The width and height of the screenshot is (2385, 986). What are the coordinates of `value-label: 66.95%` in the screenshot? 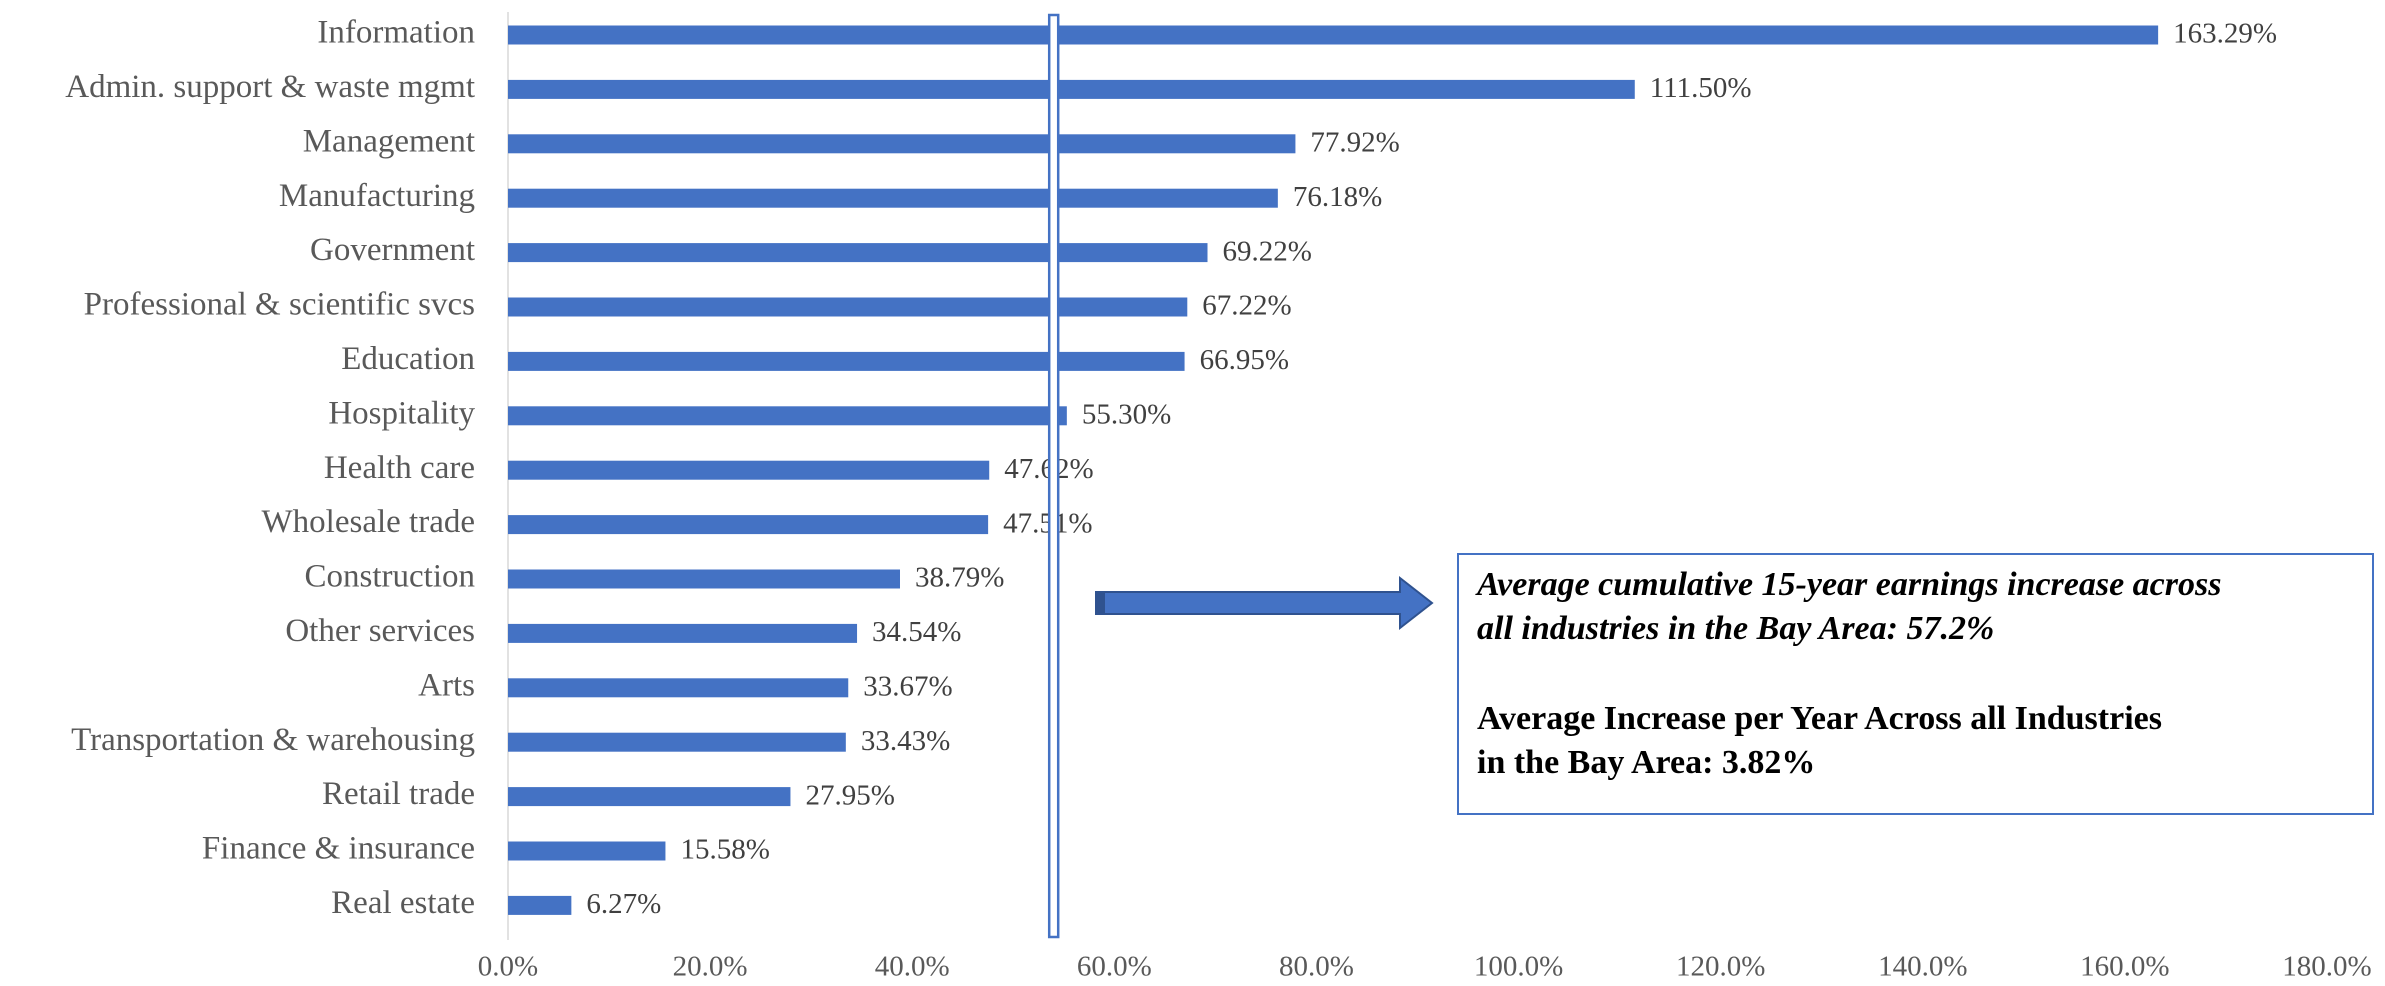 It's located at (1244, 360).